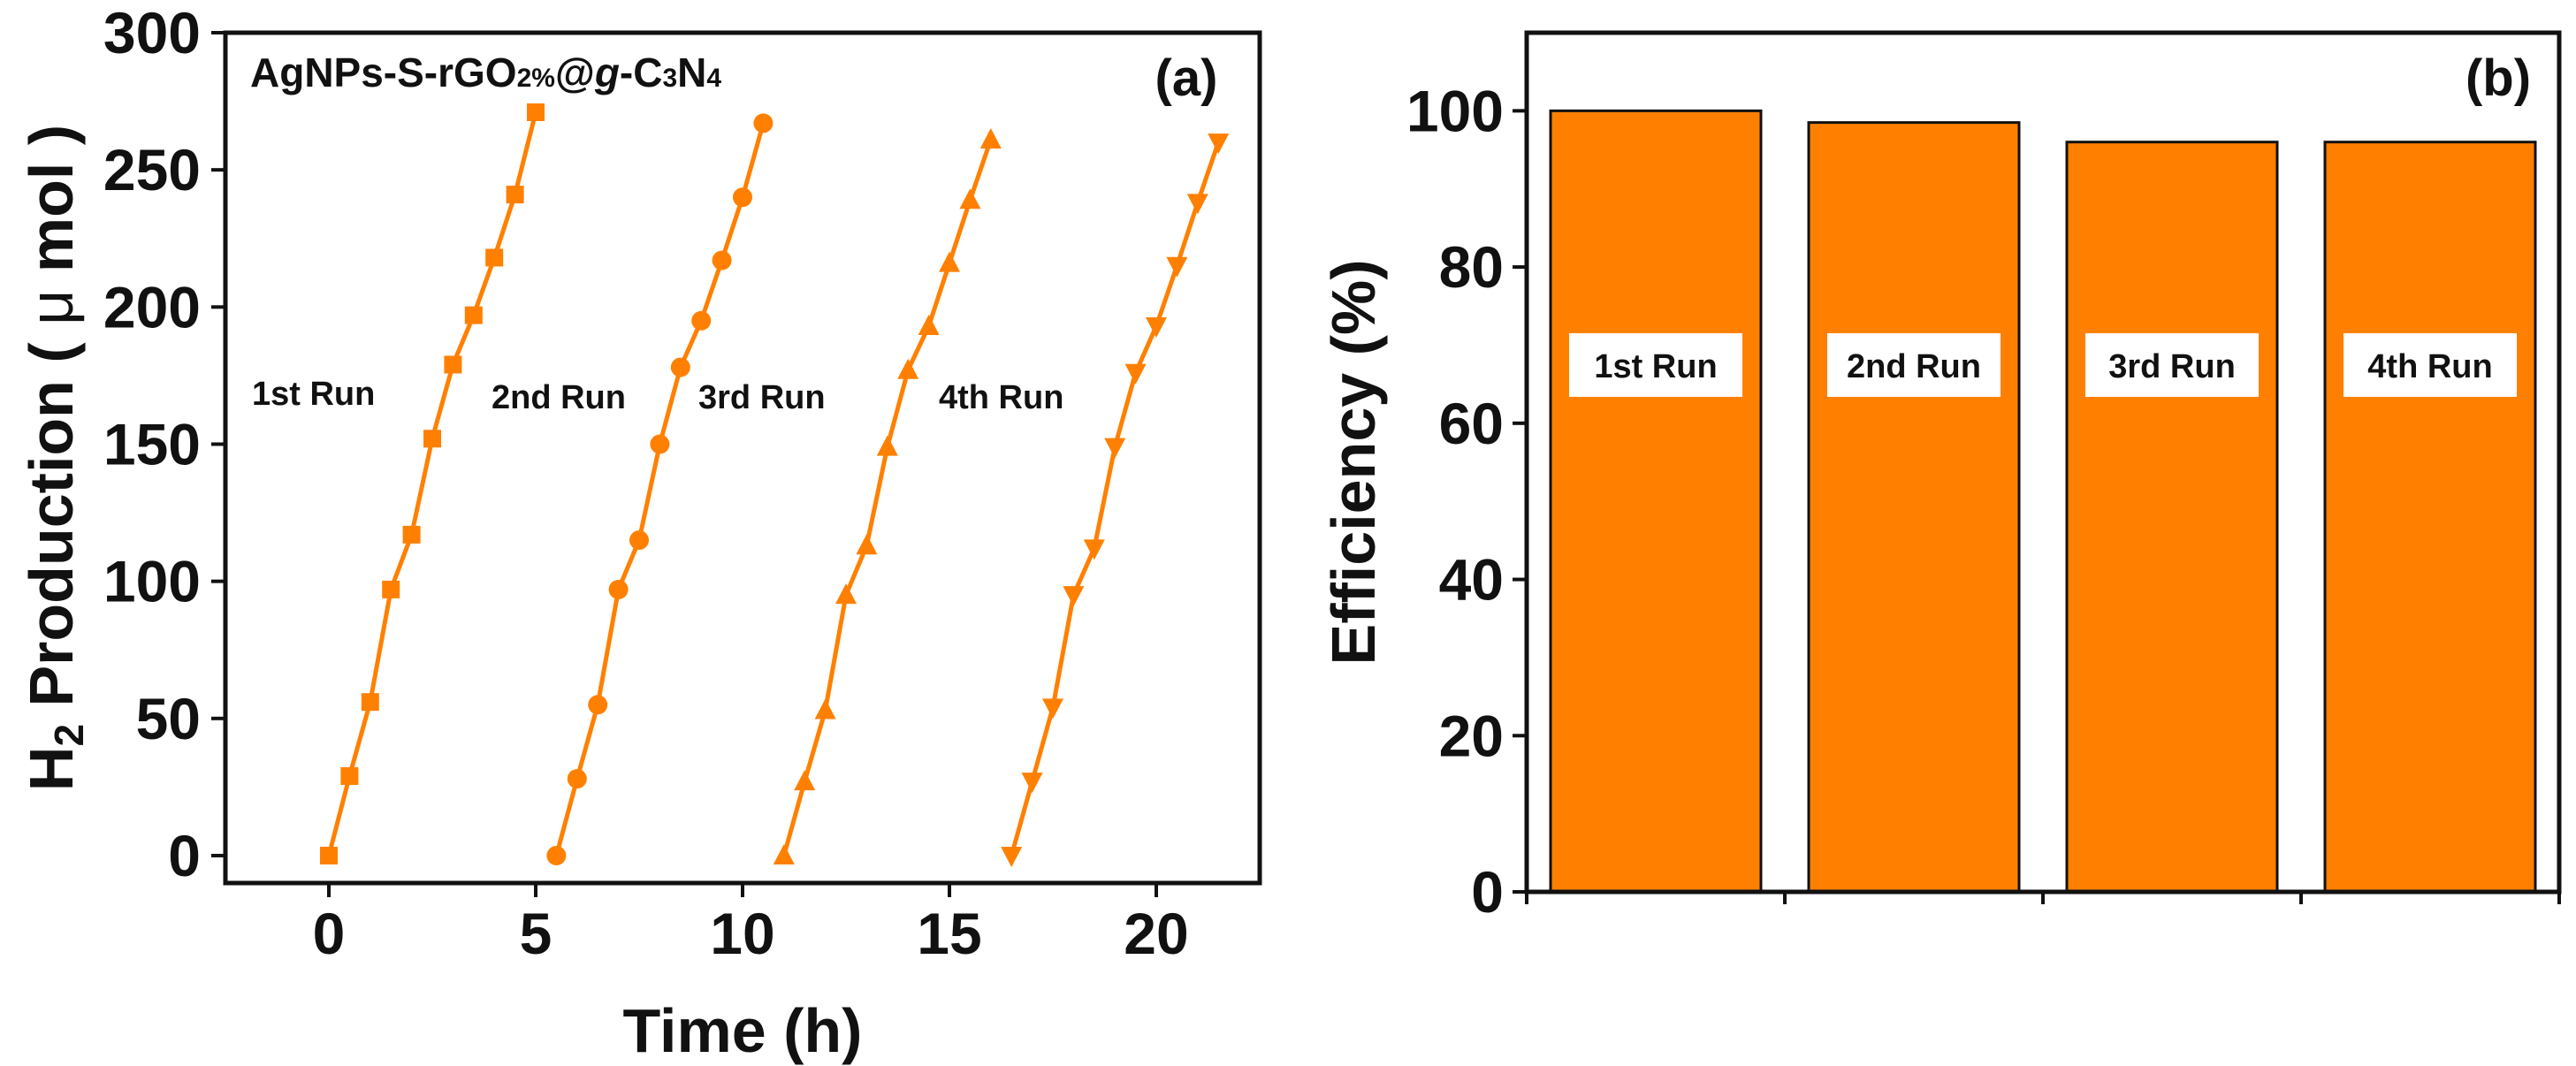 Image resolution: width=2576 pixels, height=1066 pixels. Describe the element at coordinates (1487, 892) in the screenshot. I see `panel-b-y-tick-label: 0` at that location.